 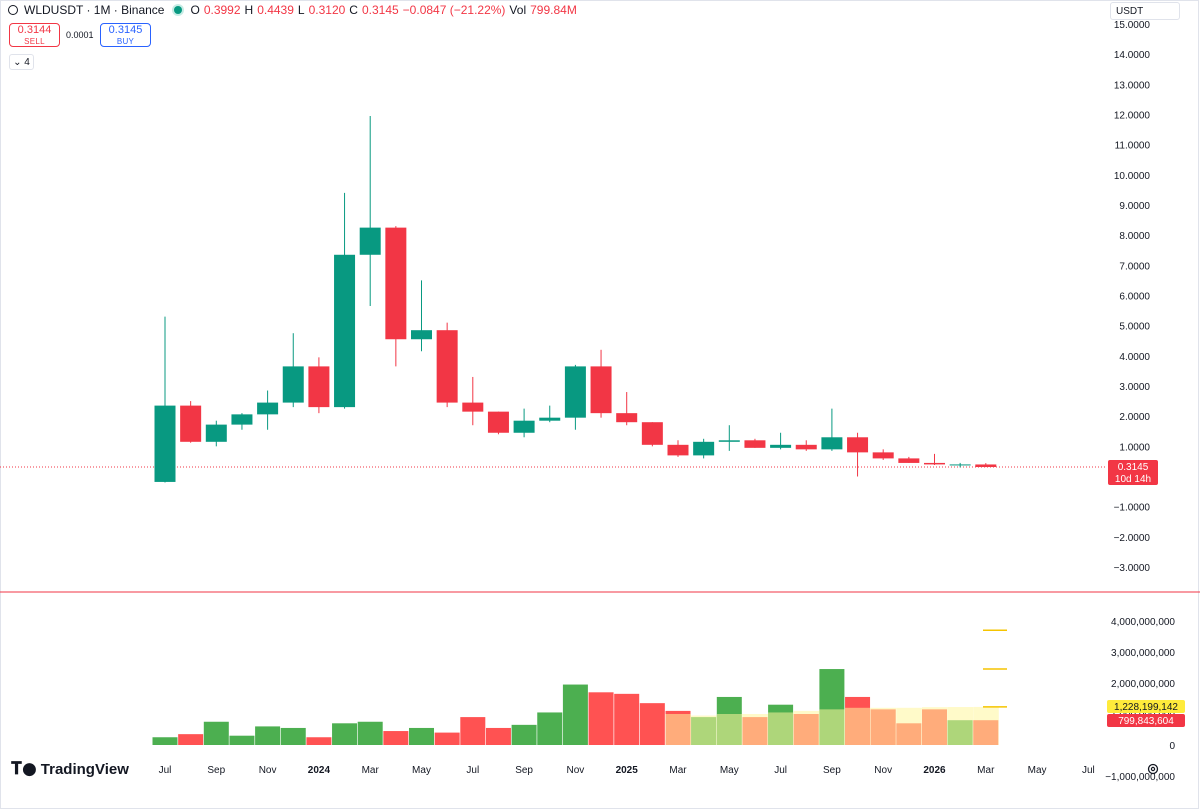 I want to click on price-tick-label: 9.0000, so click(x=1134, y=206).